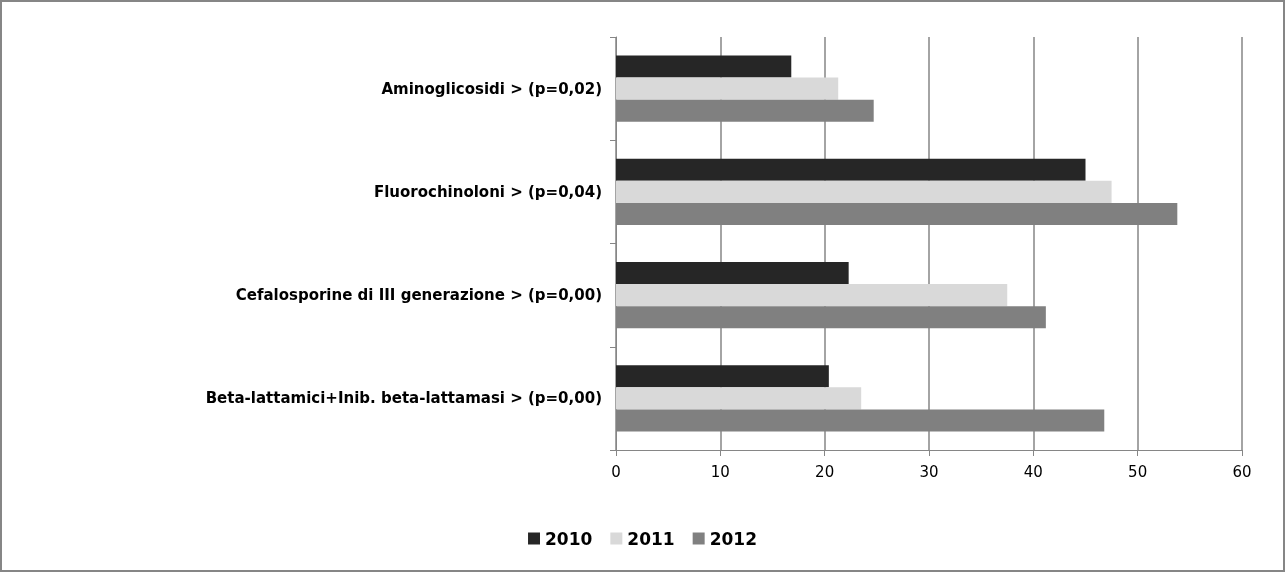  I want to click on y-tick-label: Beta-lattamici+Inib. beta-lattamasi > (p=0,00), so click(403, 398).